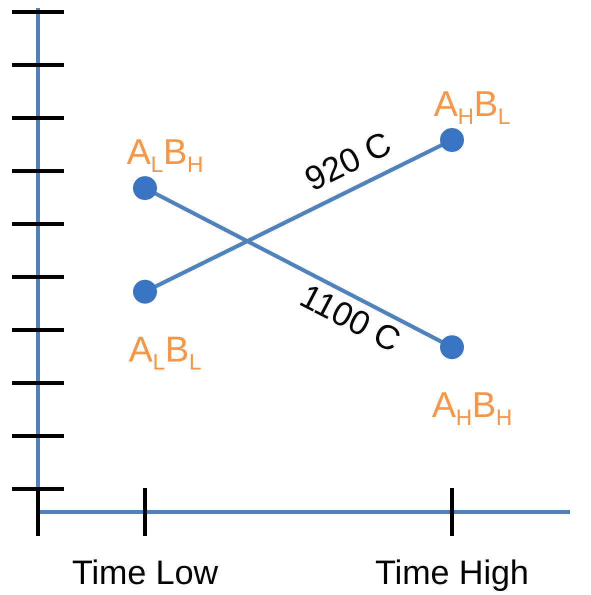 This screenshot has width=591, height=595. What do you see at coordinates (350, 318) in the screenshot?
I see `text: 1100 C` at bounding box center [350, 318].